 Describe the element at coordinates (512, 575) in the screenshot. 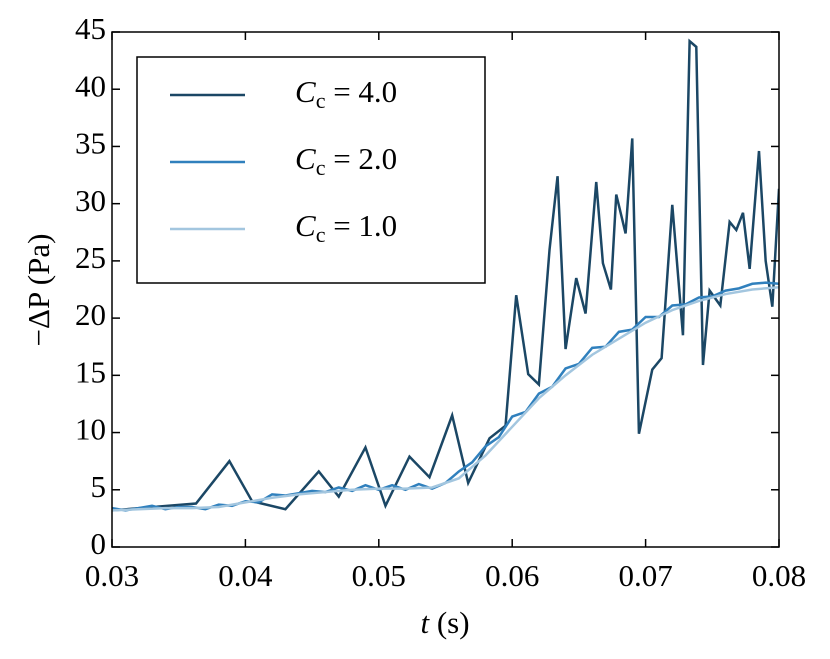

I see `x-tick-label: 0.06` at that location.